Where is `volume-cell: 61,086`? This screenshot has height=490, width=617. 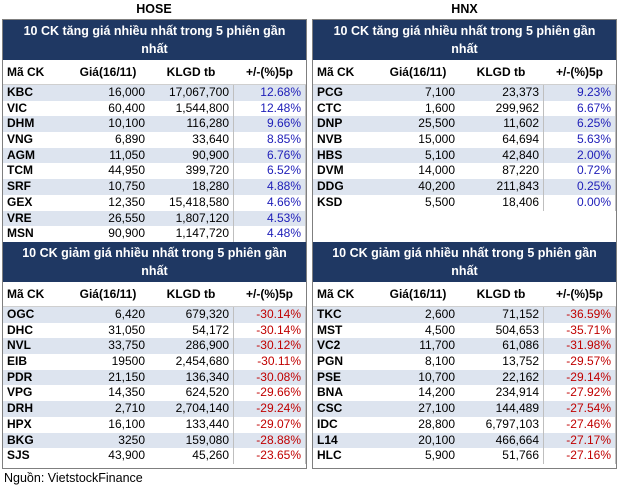
volume-cell: 61,086 is located at coordinates (520, 345).